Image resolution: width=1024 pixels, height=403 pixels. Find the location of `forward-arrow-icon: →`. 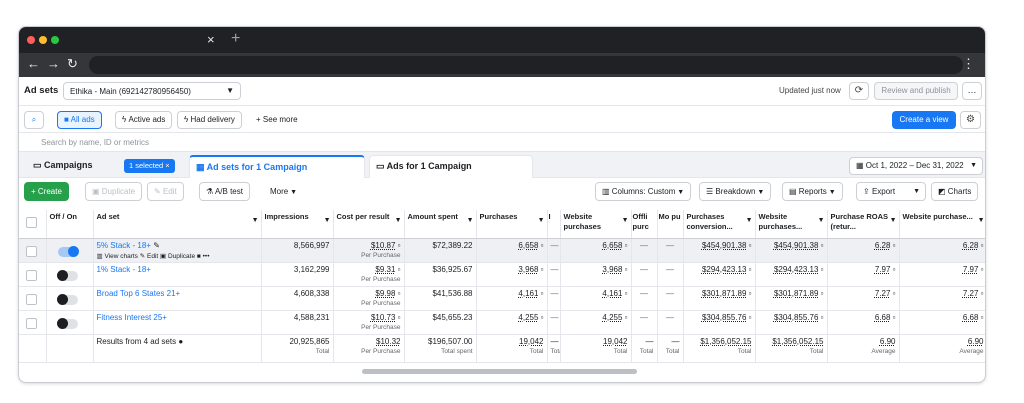

forward-arrow-icon: → is located at coordinates (53, 63).